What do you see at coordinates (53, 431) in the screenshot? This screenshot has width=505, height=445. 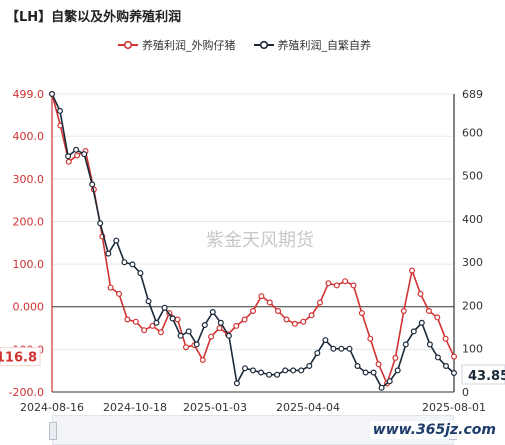 I see `zoom-handle-left` at bounding box center [53, 431].